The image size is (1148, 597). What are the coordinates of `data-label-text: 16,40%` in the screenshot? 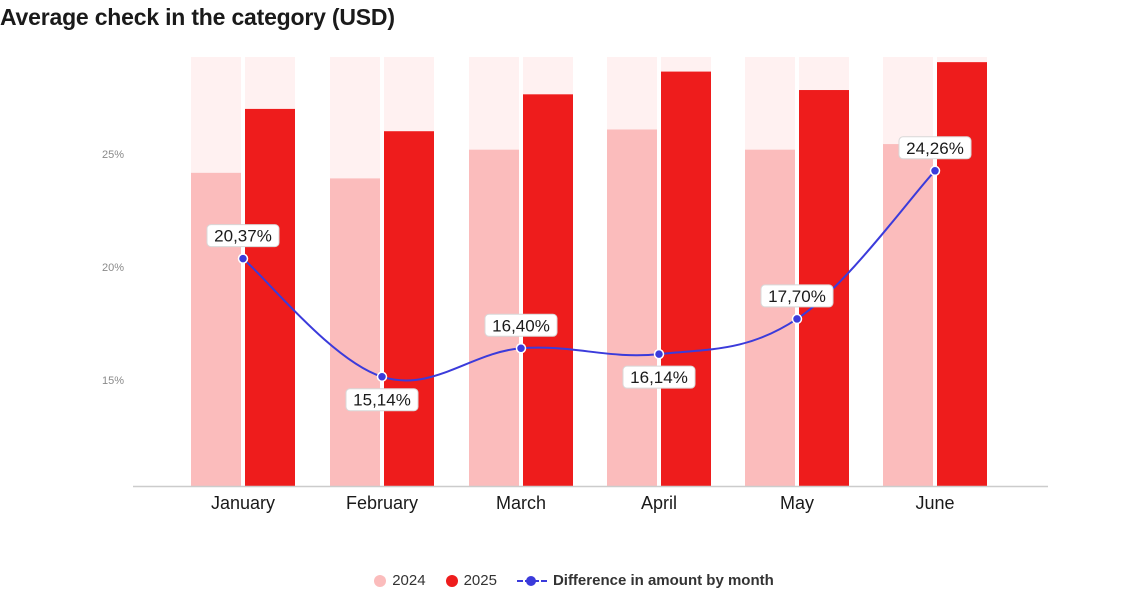 It's located at (521, 325).